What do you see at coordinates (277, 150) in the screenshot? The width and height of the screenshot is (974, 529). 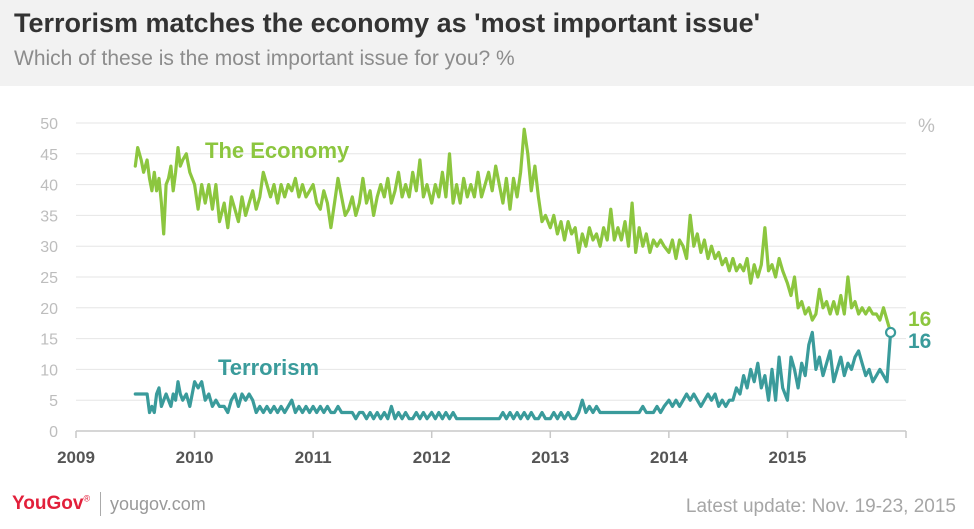 I see `series-label-economy: The Economy` at bounding box center [277, 150].